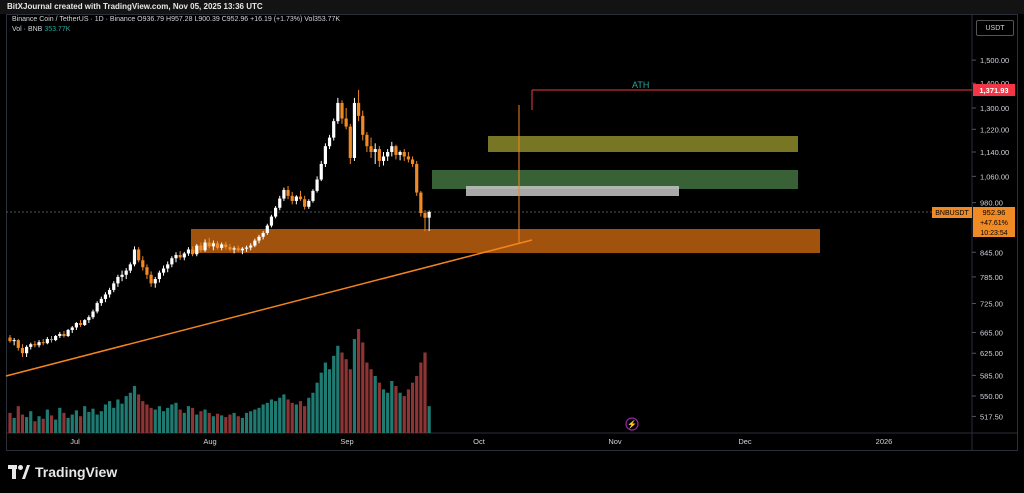  I want to click on resistance-zone-green, so click(615, 179).